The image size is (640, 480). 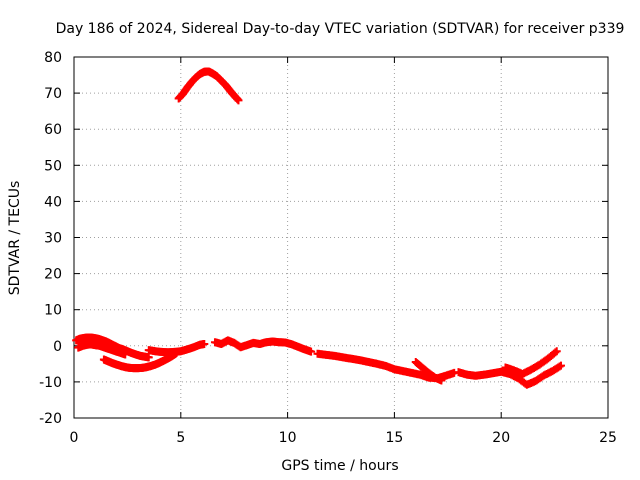 I want to click on series-arc-early-lower, so click(x=140, y=361).